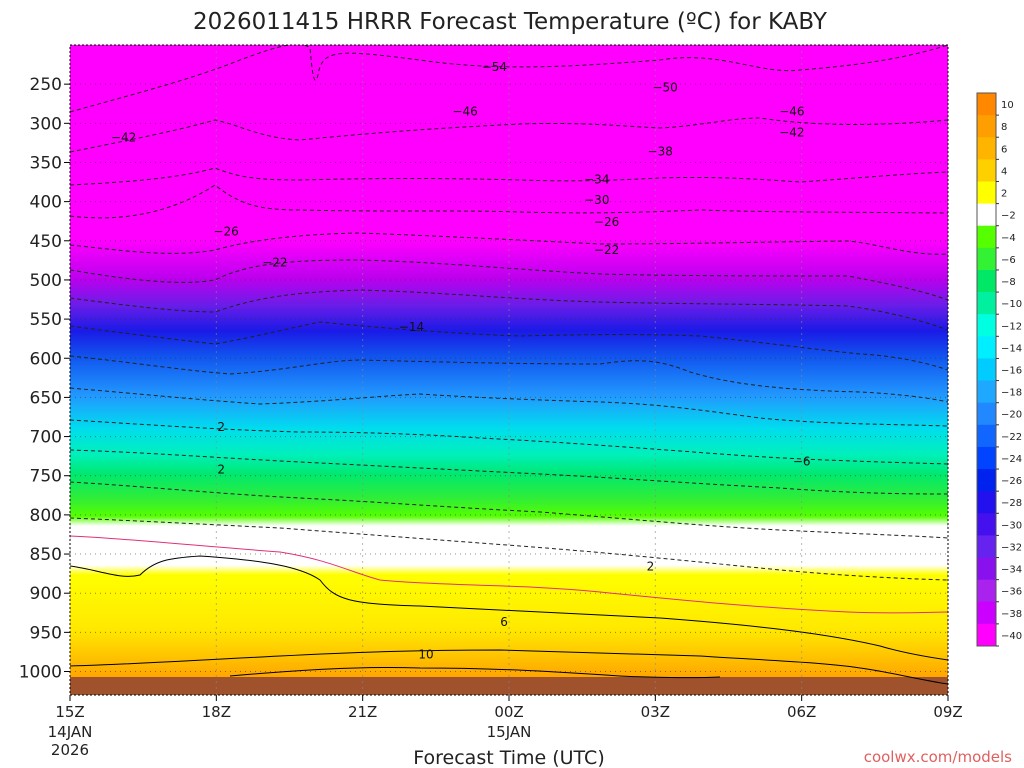 This screenshot has width=1024, height=768. What do you see at coordinates (655, 712) in the screenshot?
I see `x-tick-label: 03Z` at bounding box center [655, 712].